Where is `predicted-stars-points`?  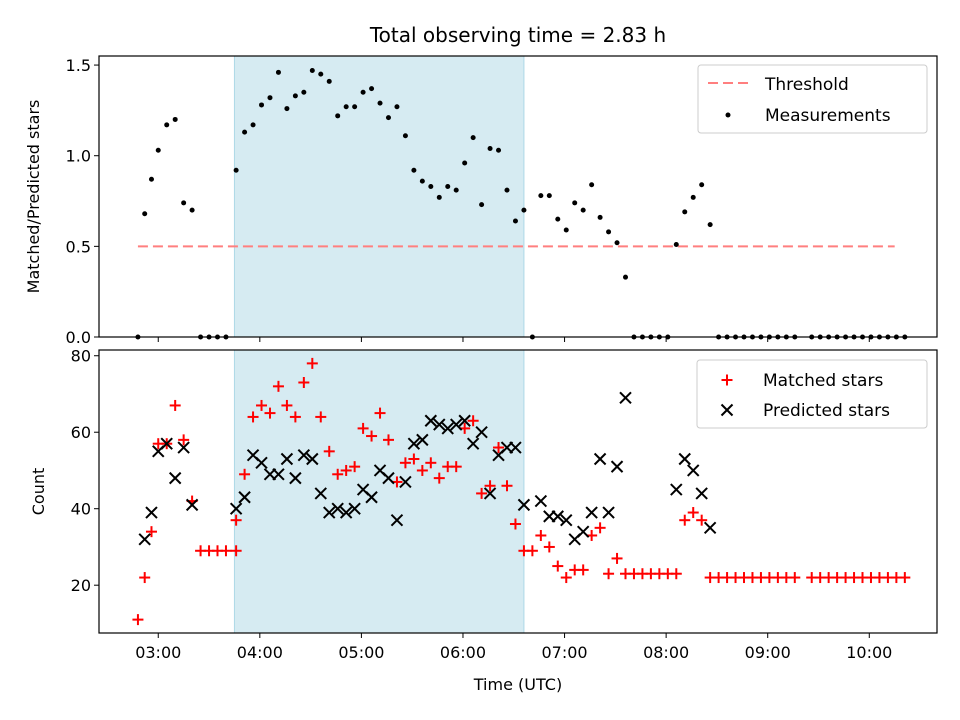 predicted-stars-points is located at coordinates (427, 468).